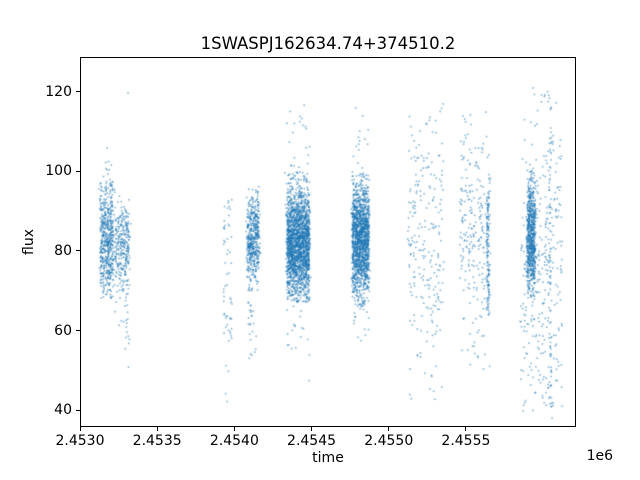  What do you see at coordinates (58, 91) in the screenshot?
I see `y-tick-label: 120` at bounding box center [58, 91].